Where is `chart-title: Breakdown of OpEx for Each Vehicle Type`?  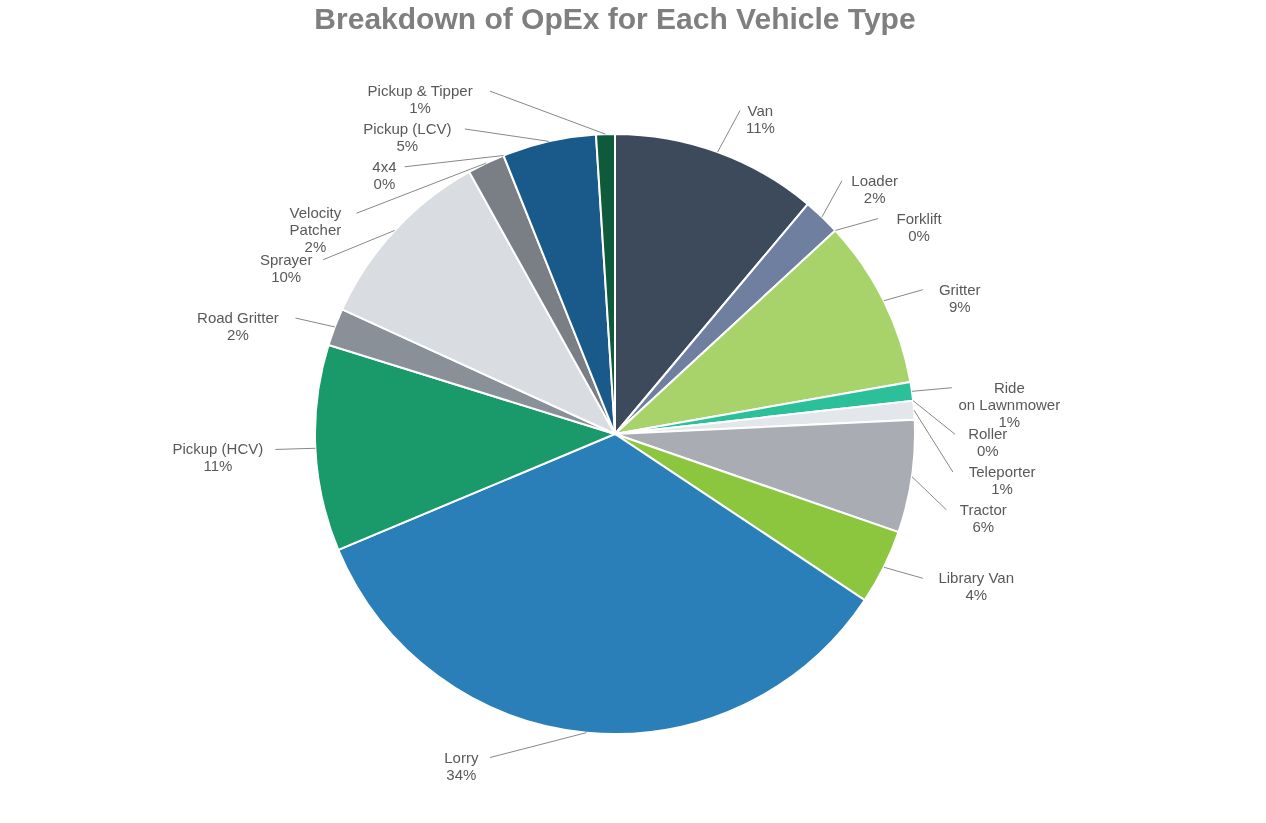 chart-title: Breakdown of OpEx for Each Vehicle Type is located at coordinates (615, 18).